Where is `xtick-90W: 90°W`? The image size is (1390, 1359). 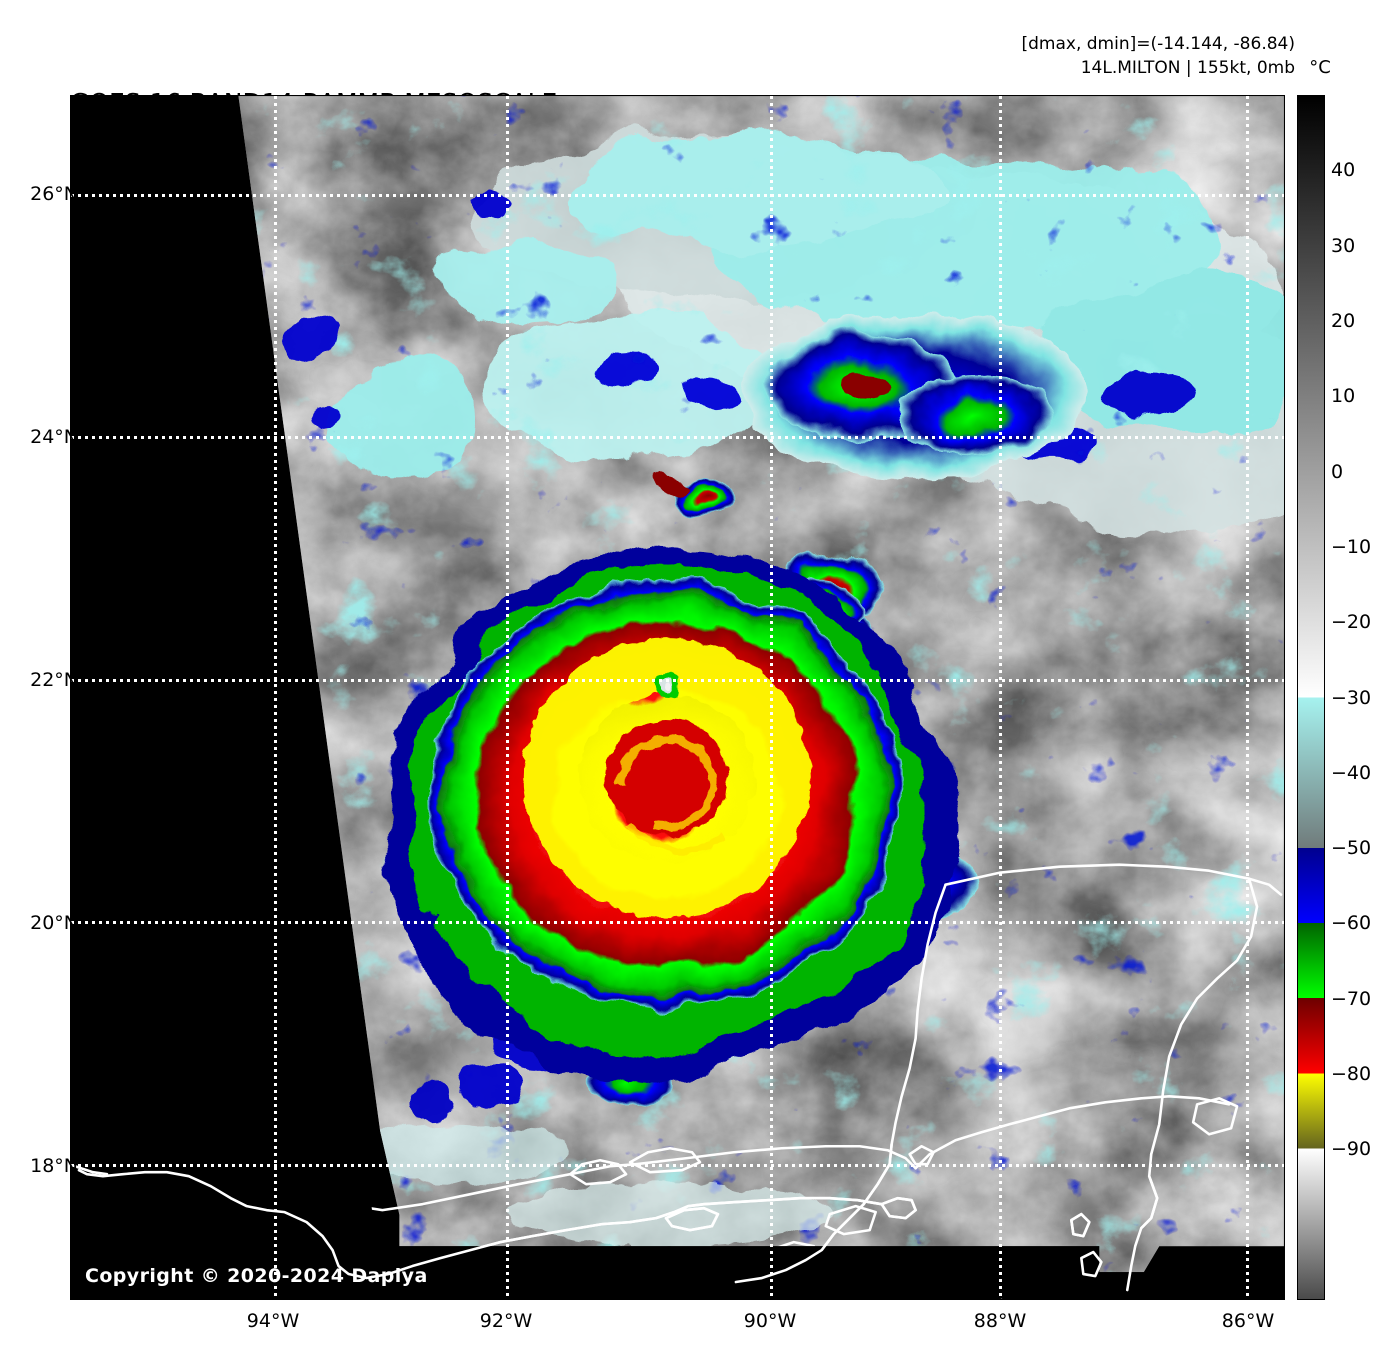
xtick-90W: 90°W is located at coordinates (770, 1321).